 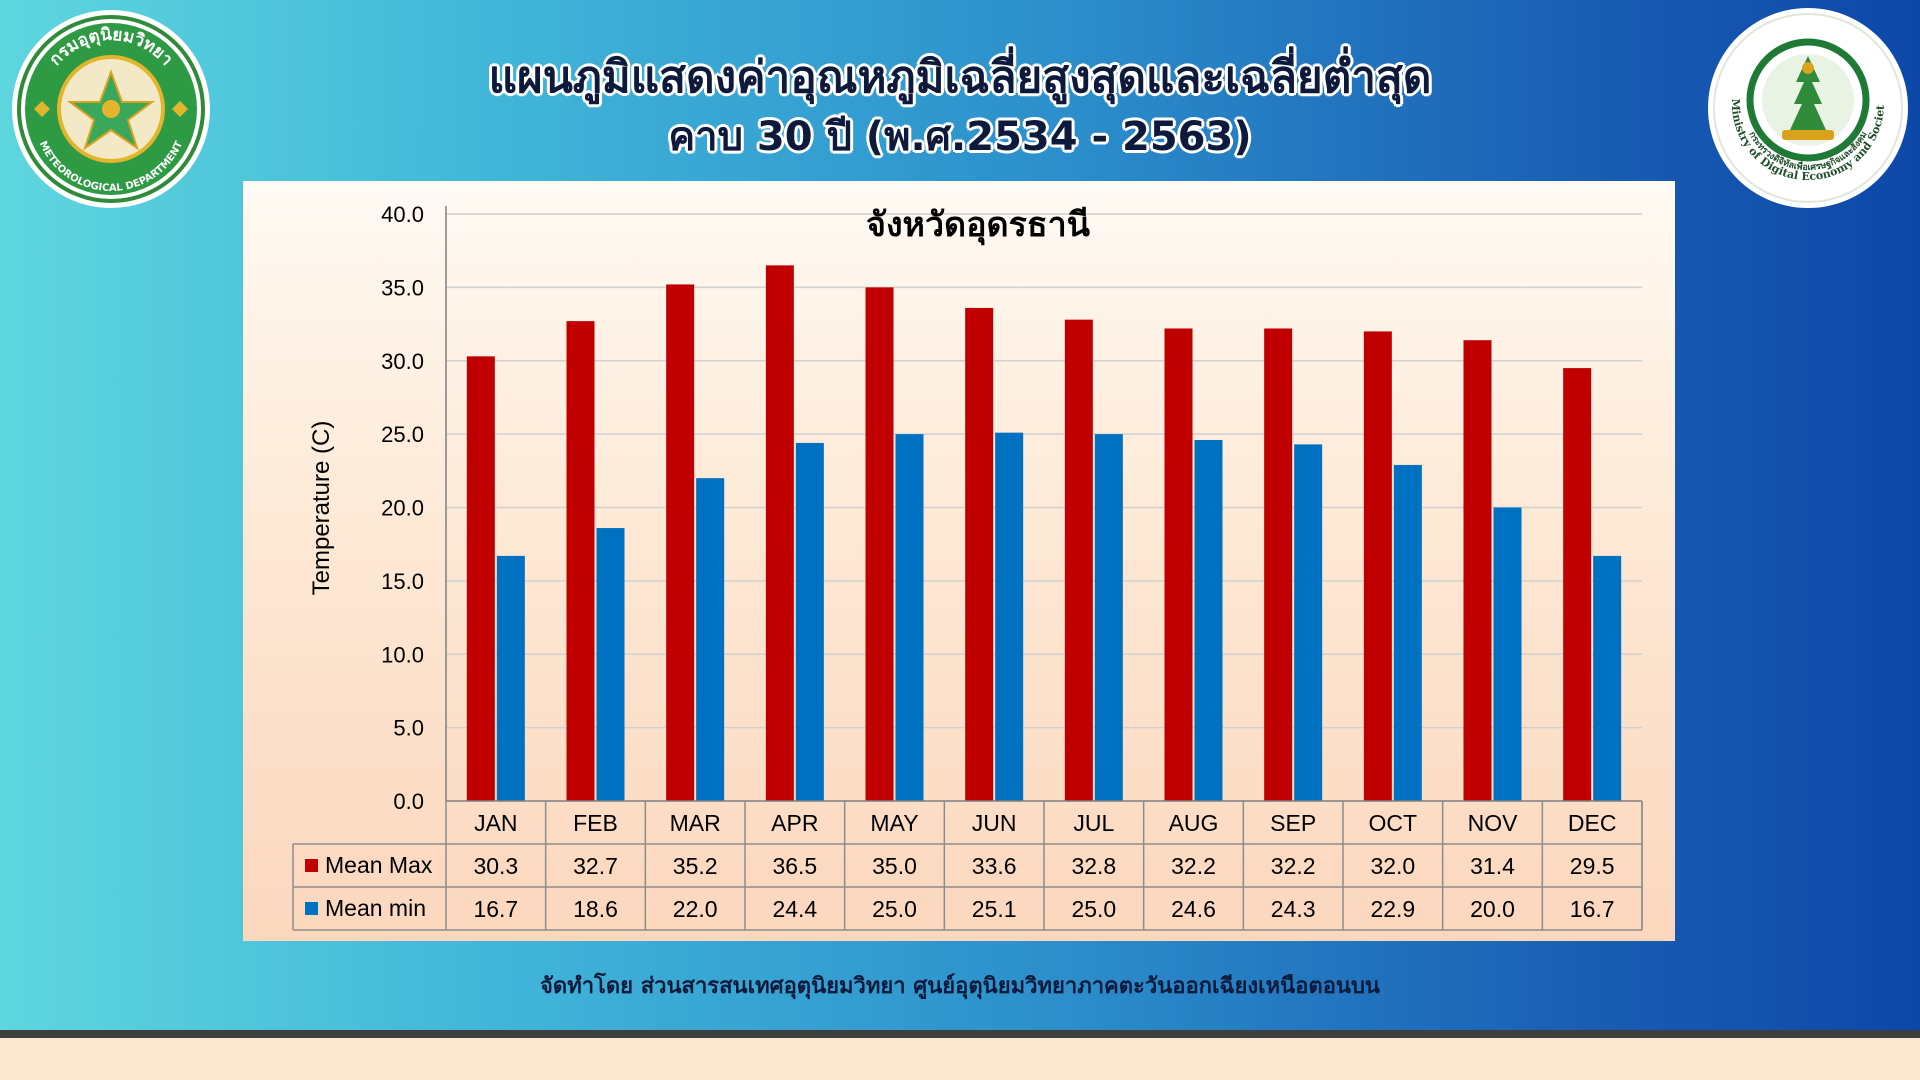 What do you see at coordinates (402, 581) in the screenshot?
I see `y-tick-label: 15.0` at bounding box center [402, 581].